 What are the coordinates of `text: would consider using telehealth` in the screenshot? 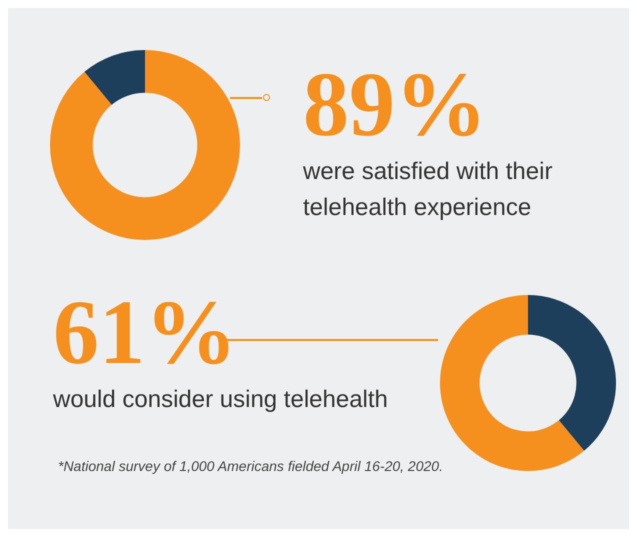 It's located at (221, 400).